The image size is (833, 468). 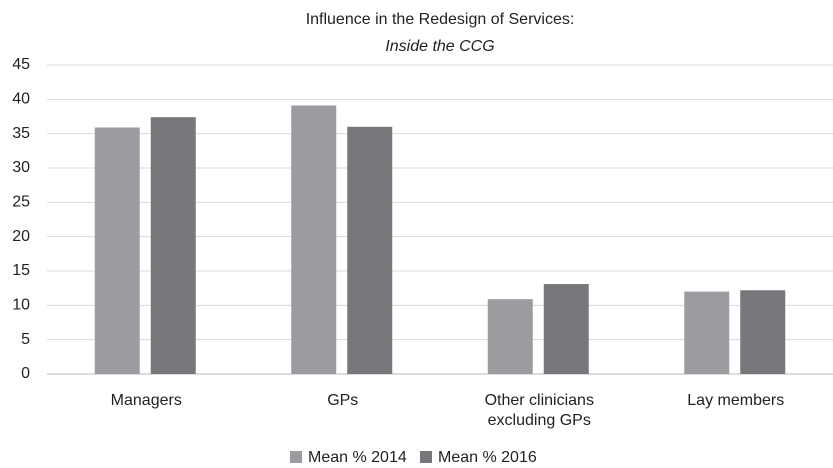 I want to click on y-tick-label: 15, so click(x=21, y=270).